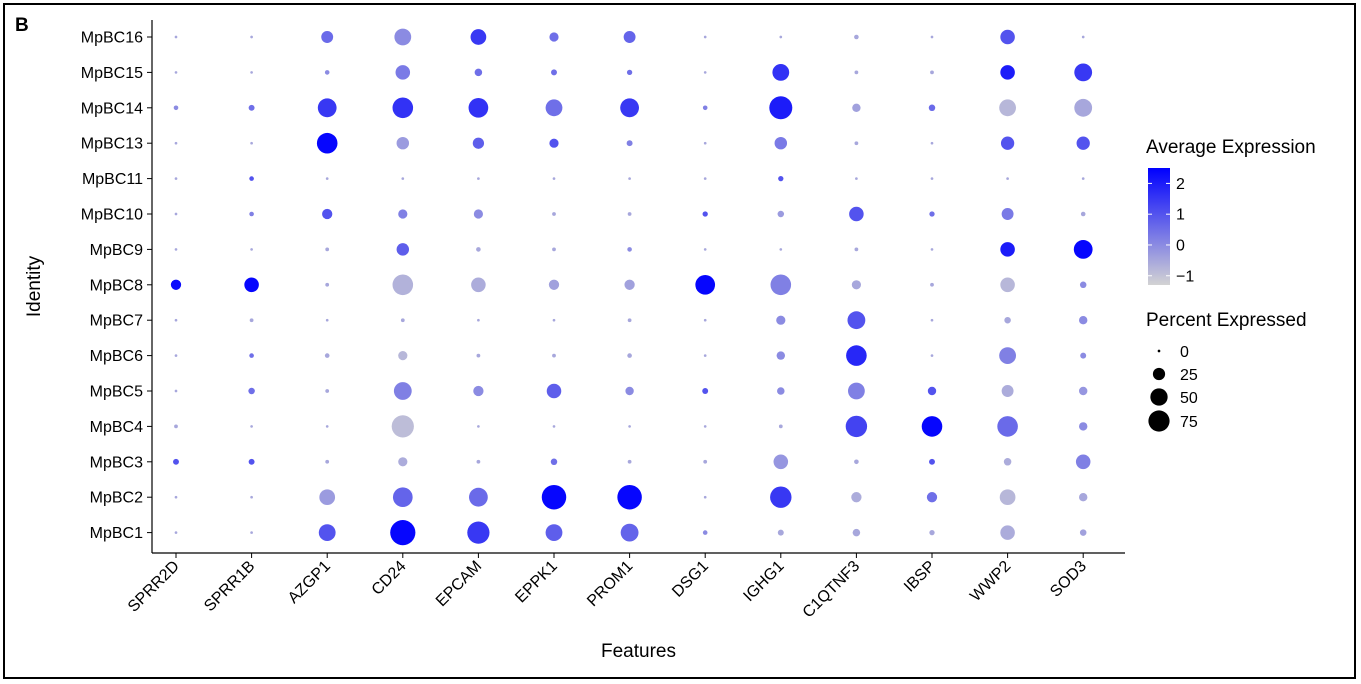 The height and width of the screenshot is (684, 1361). I want to click on x-tick-label: DSG1, so click(690, 579).